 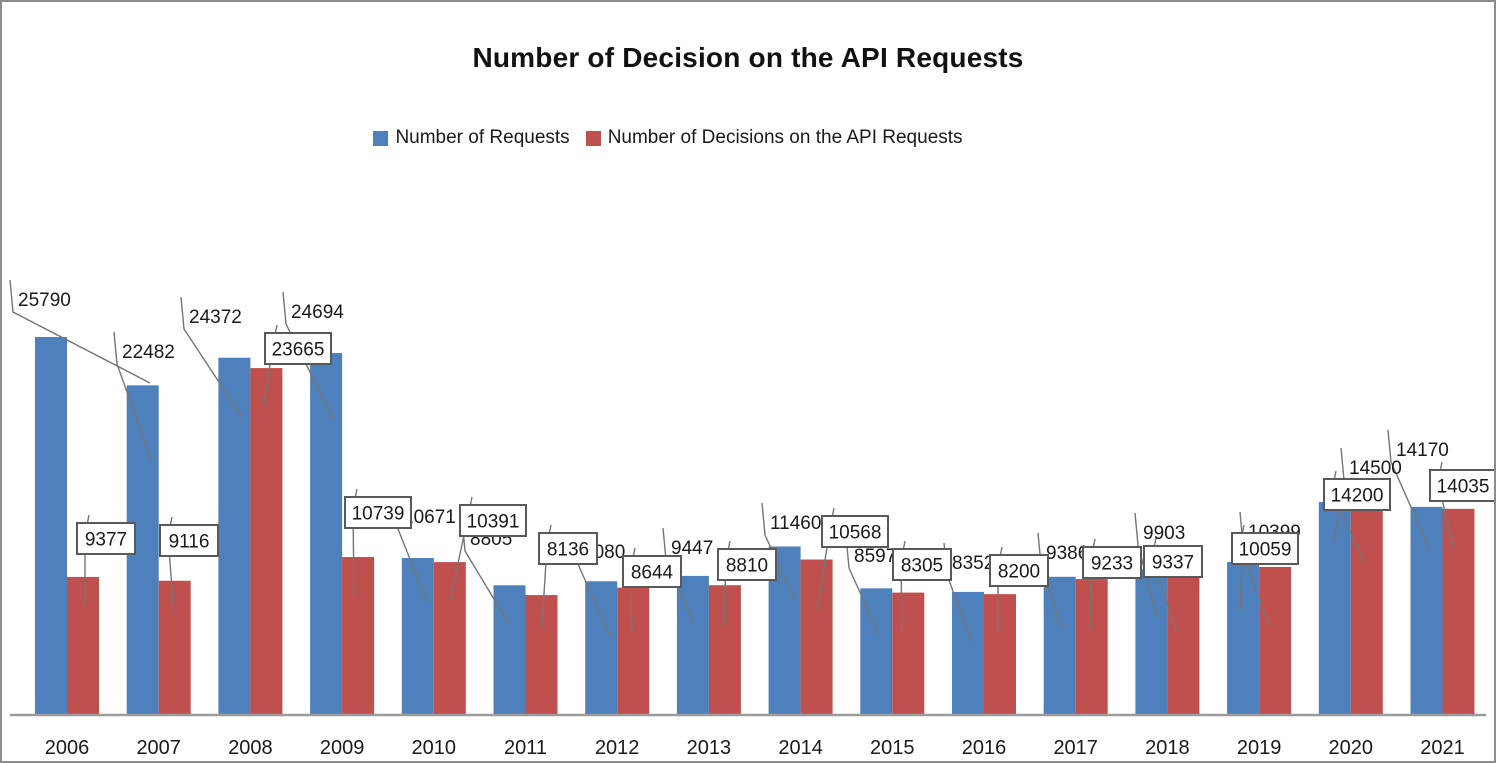 What do you see at coordinates (973, 563) in the screenshot?
I see `data-label-requests-2016: 8352` at bounding box center [973, 563].